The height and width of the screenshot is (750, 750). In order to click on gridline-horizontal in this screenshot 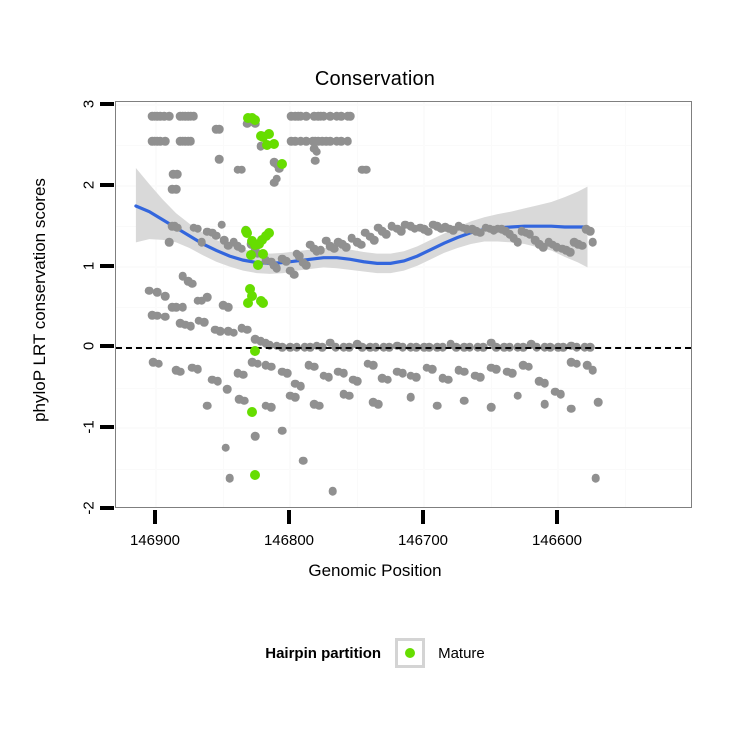, I will do `click(403, 428)`.